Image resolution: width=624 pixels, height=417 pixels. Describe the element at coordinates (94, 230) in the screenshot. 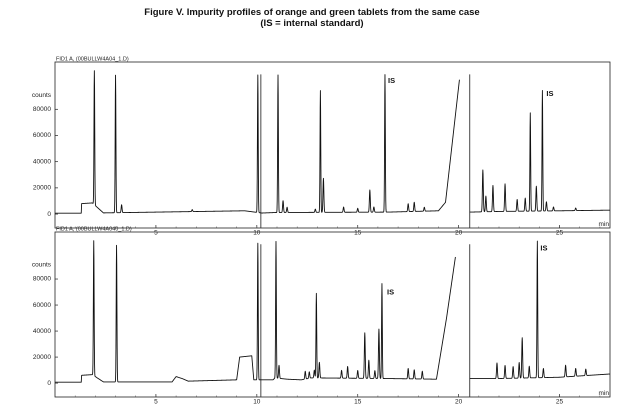

I see `panel-file-label: FID1 A, (00BULLW4A040_1.D)` at that location.